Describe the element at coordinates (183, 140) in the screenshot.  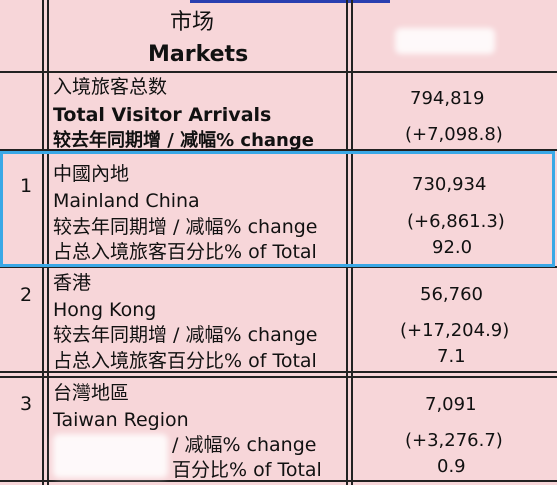
I see `total-change-label: 较去年同期增 / 减幅% change` at that location.